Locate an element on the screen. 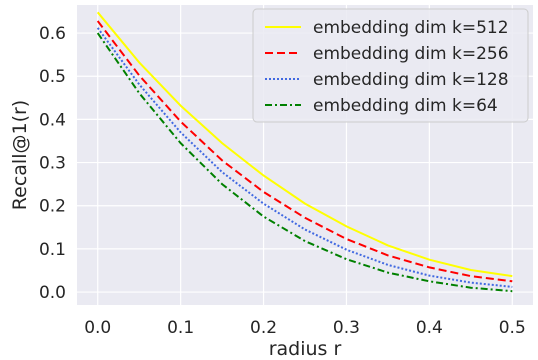 This screenshot has width=538, height=360. legend-label: embedding dim k=128 is located at coordinates (411, 80).